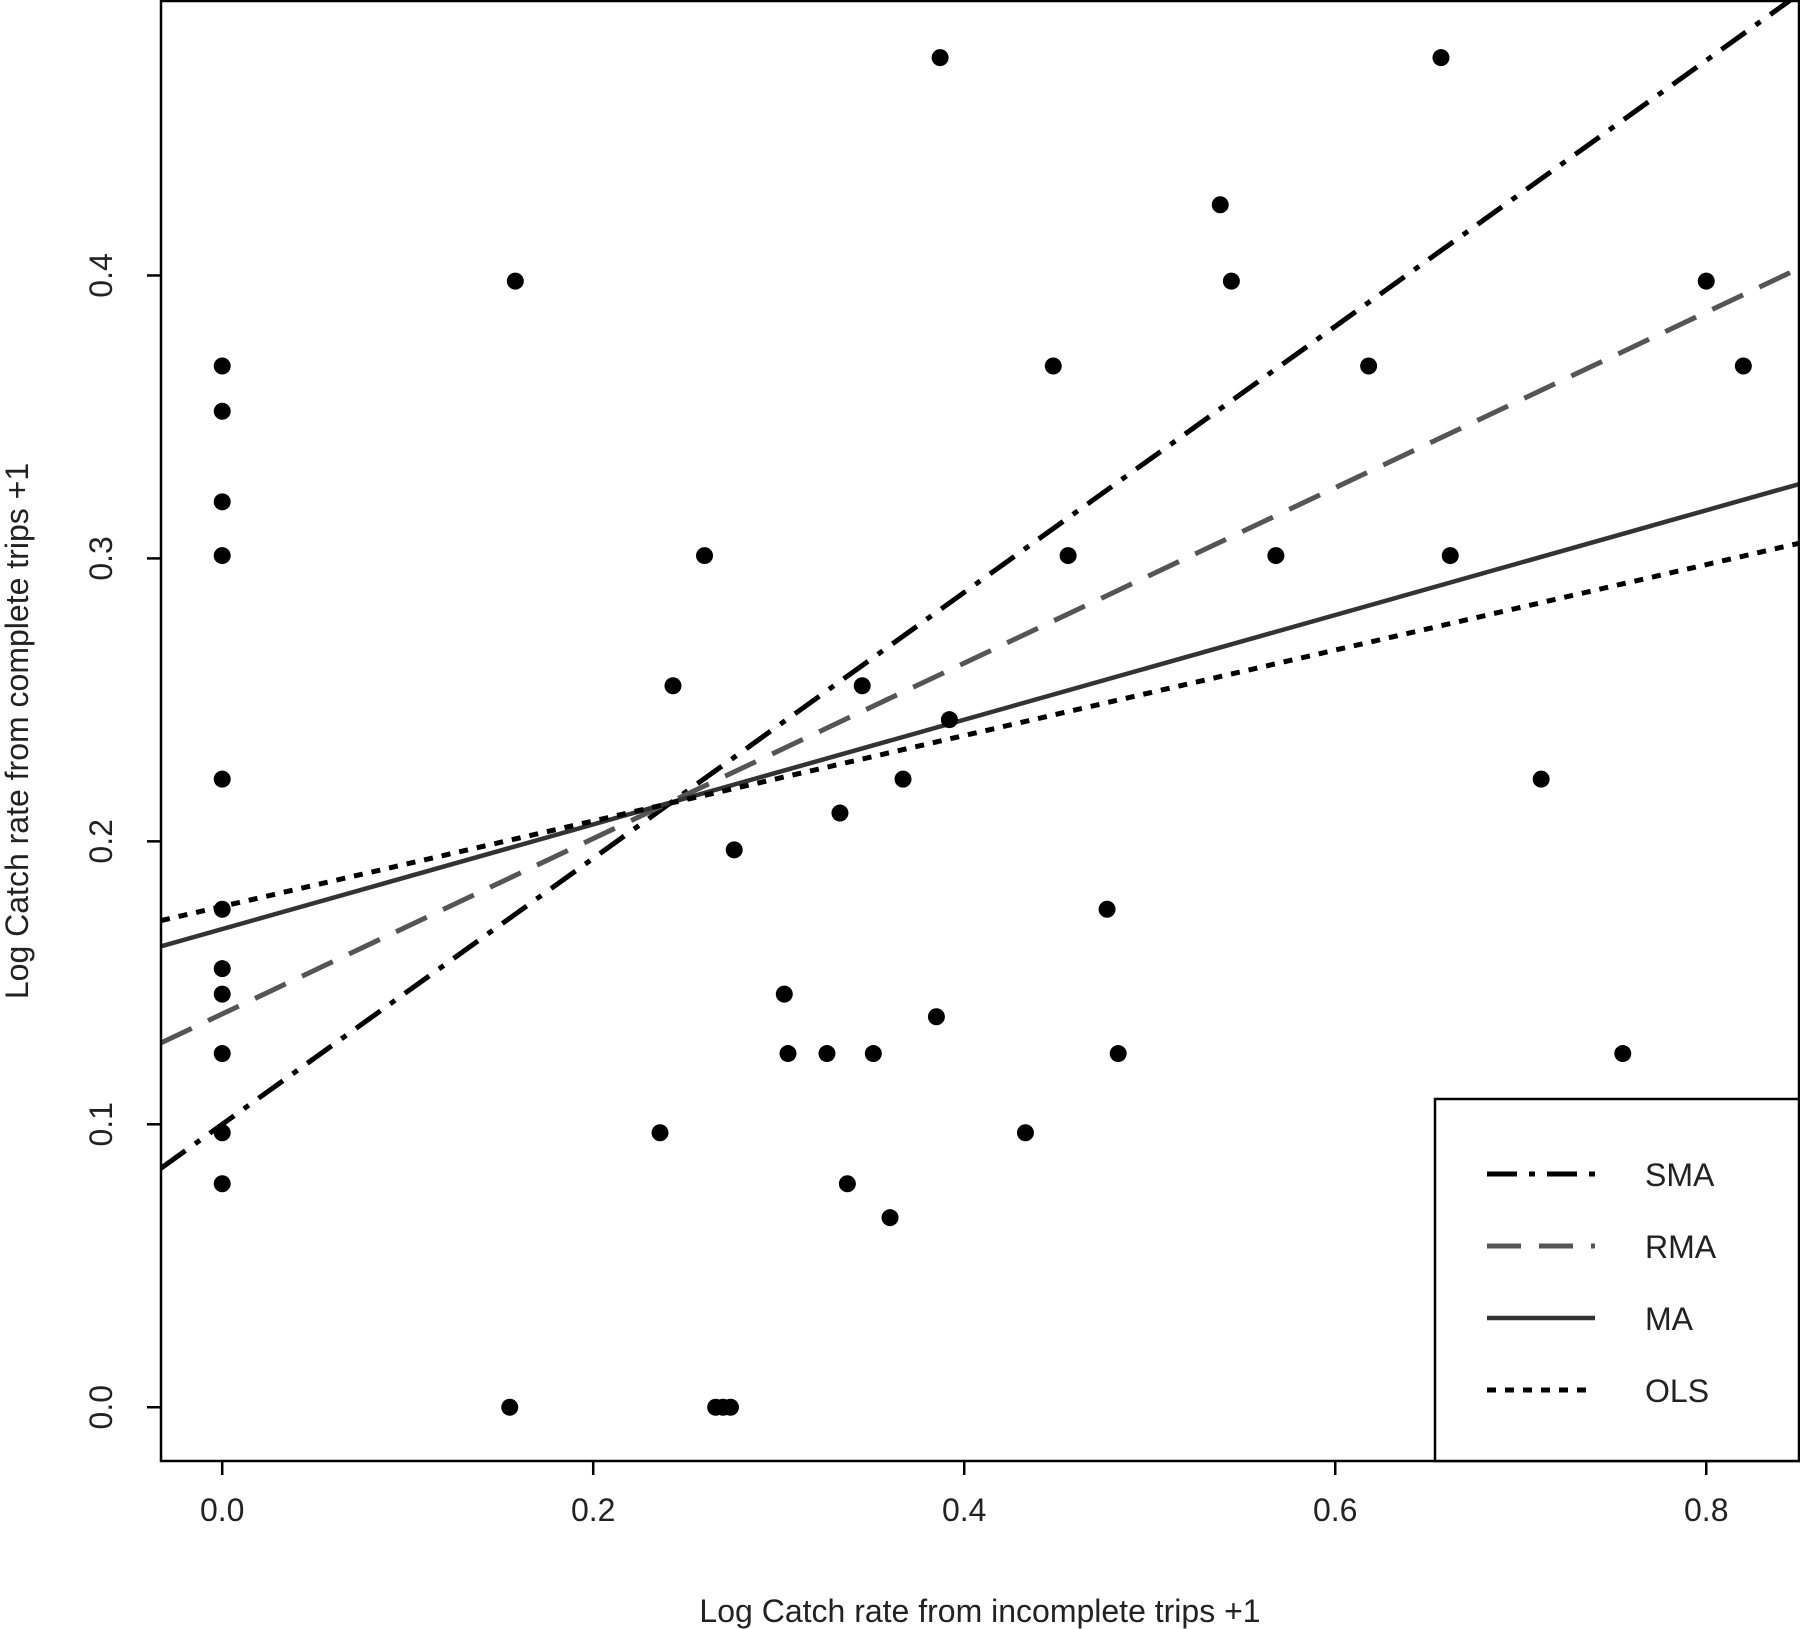  Describe the element at coordinates (101, 558) in the screenshot. I see `y-tick-label: 0.3` at that location.